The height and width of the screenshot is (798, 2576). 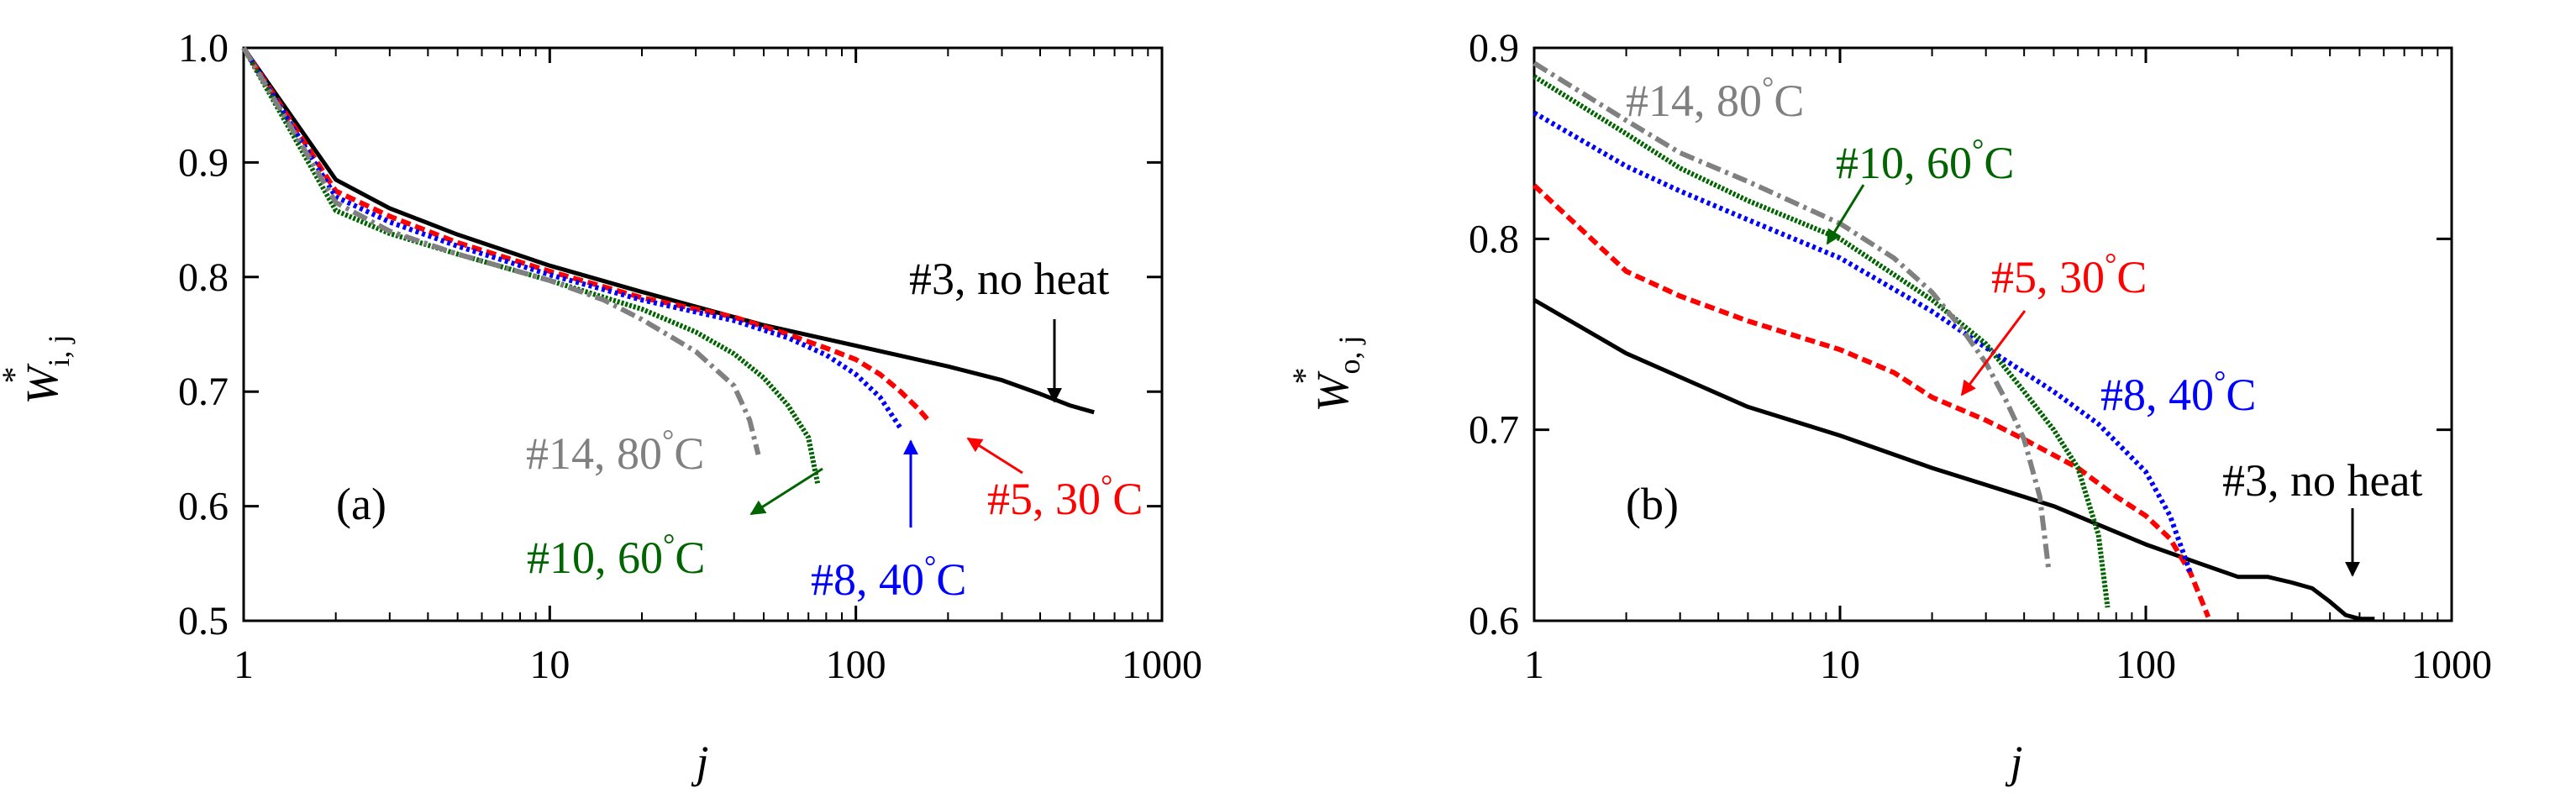 I want to click on series-line-10-60-c, so click(x=531, y=265).